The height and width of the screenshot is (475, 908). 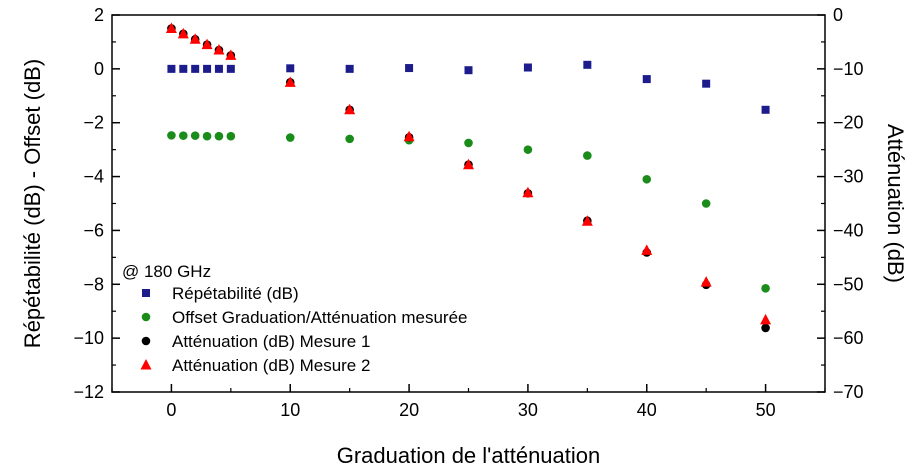 I want to click on legend-label: Atténuation (dB) Mesure 2, so click(x=271, y=365).